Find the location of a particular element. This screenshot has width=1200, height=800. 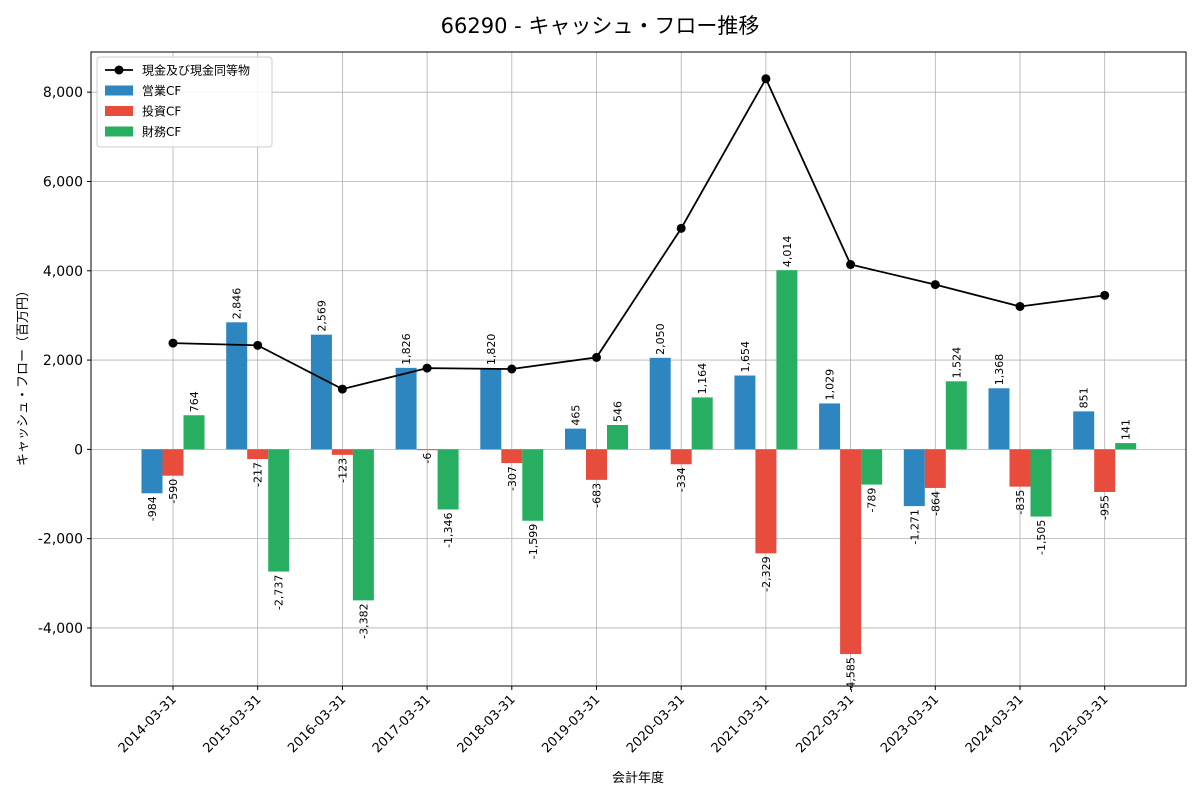

legend-marker is located at coordinates (119, 70).